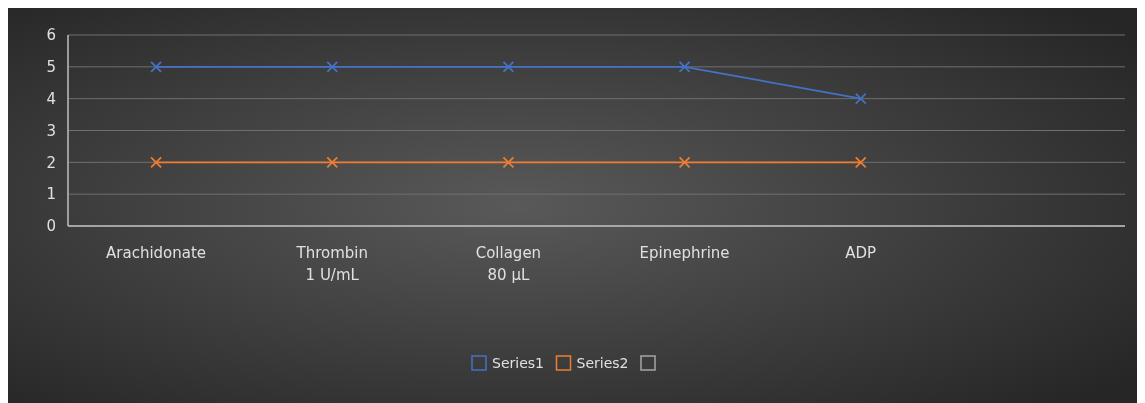 The width and height of the screenshot is (1145, 403). What do you see at coordinates (51, 130) in the screenshot?
I see `y-tick-label: 3` at bounding box center [51, 130].